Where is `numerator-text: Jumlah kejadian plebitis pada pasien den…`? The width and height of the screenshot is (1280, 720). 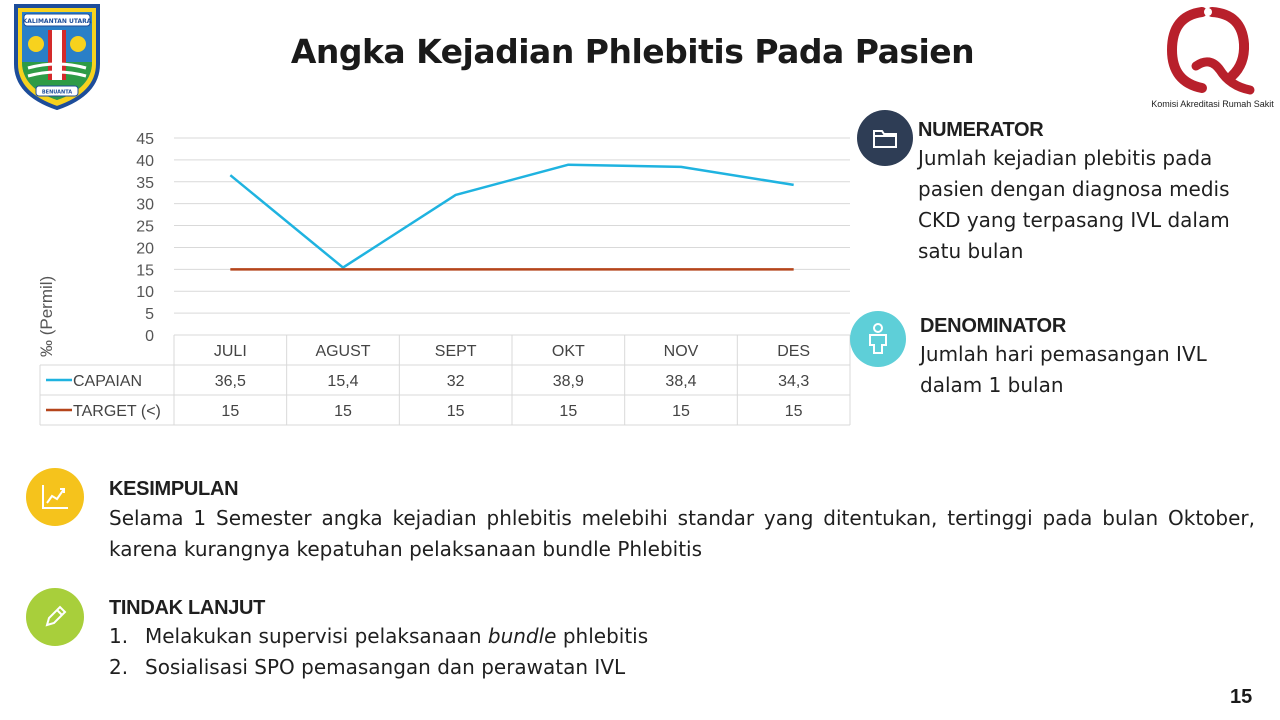
numerator-text: Jumlah kejadian plebitis pada pasien den… is located at coordinates (1074, 205).